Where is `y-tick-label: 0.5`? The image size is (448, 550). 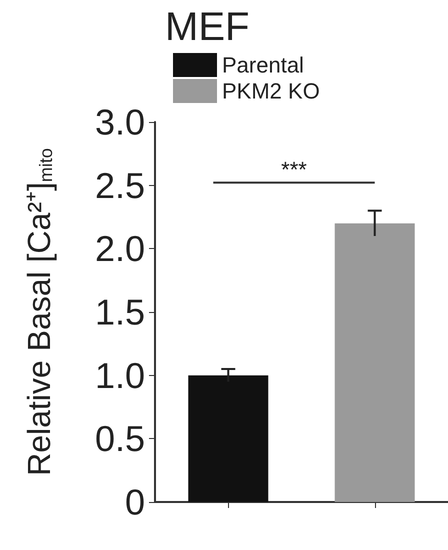 y-tick-label: 0.5 is located at coordinates (119, 439).